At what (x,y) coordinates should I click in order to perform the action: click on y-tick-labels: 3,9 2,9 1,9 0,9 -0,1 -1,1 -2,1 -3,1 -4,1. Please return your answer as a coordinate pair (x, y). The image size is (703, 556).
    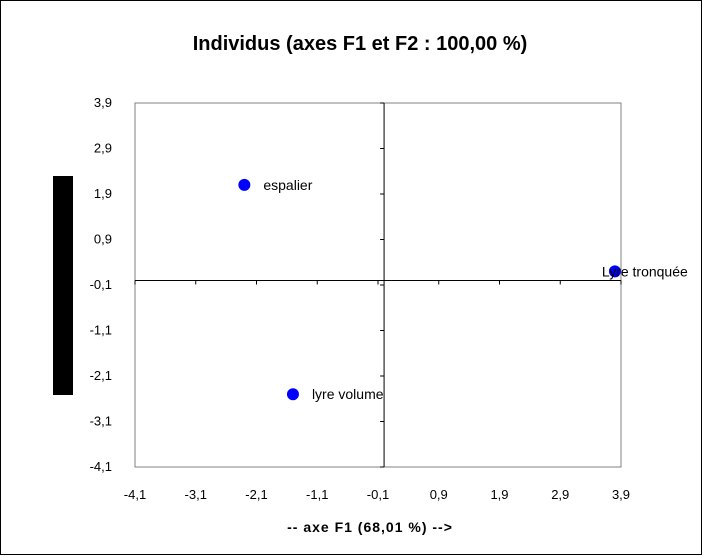
    Looking at the image, I should click on (101, 284).